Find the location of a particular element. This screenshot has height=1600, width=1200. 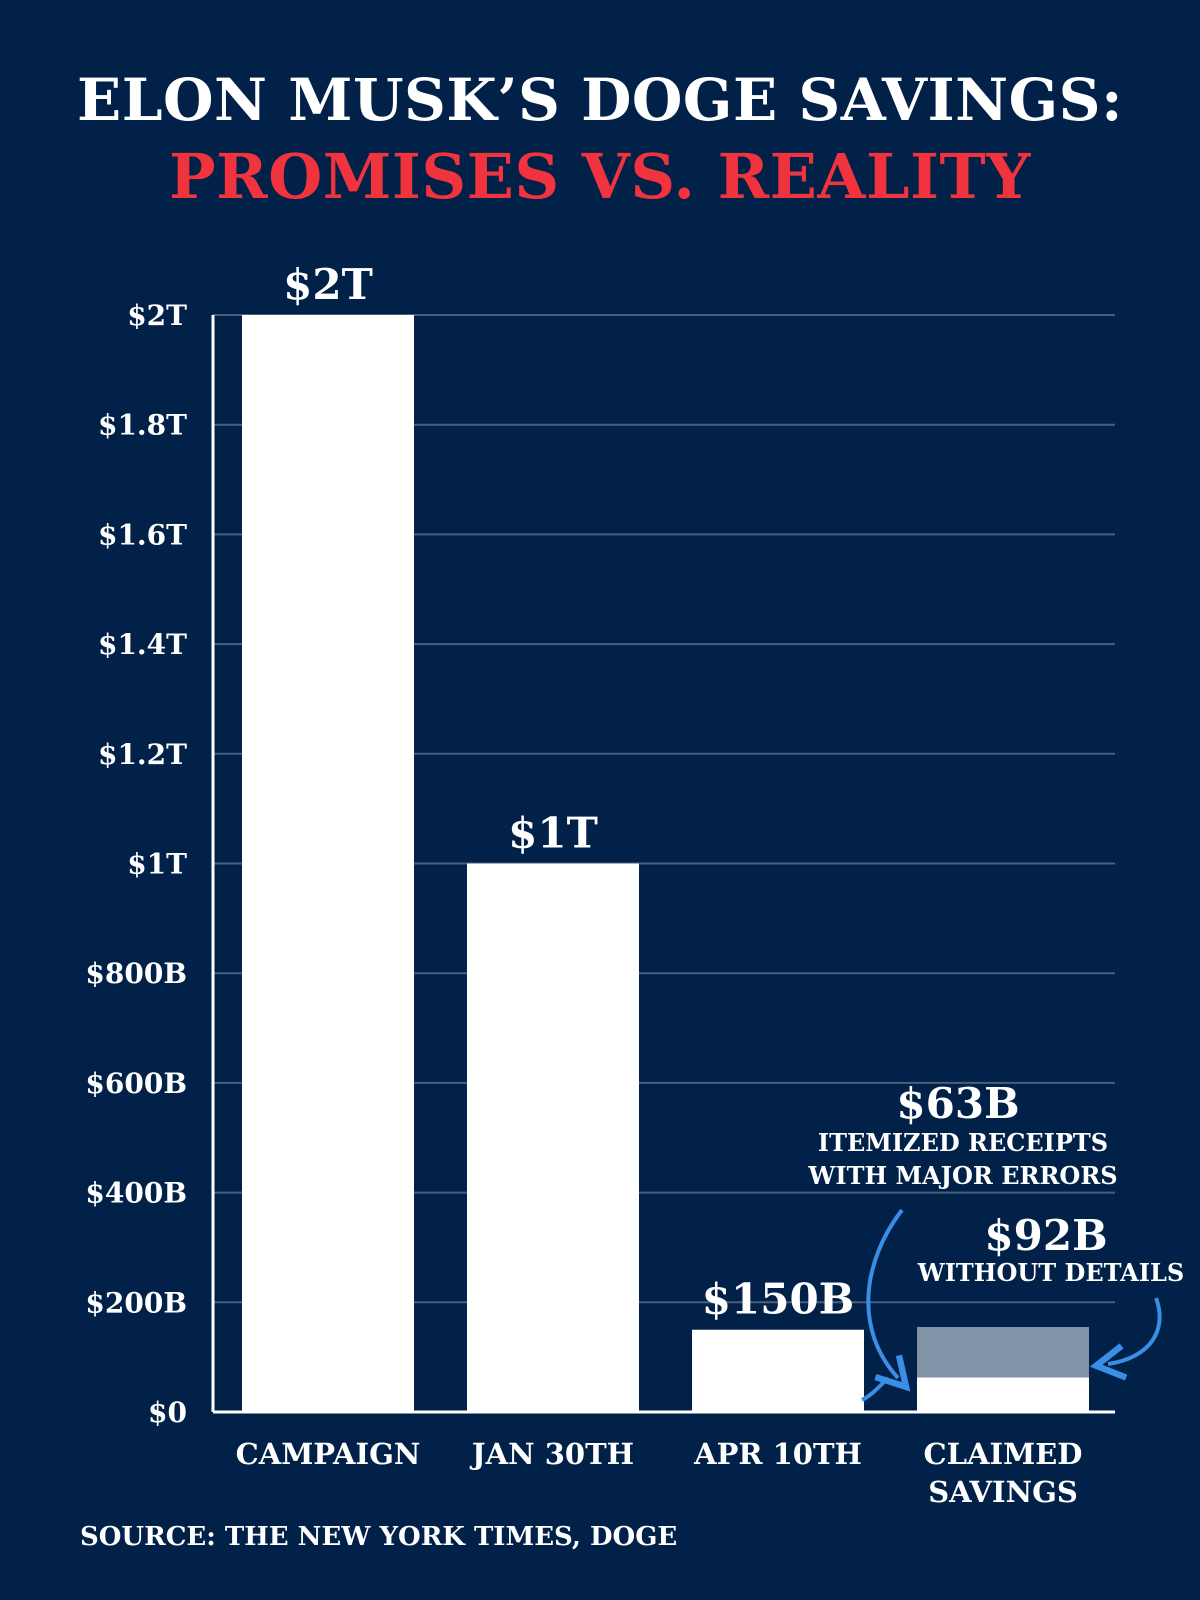

y-tick-label: $1.4T is located at coordinates (142, 644).